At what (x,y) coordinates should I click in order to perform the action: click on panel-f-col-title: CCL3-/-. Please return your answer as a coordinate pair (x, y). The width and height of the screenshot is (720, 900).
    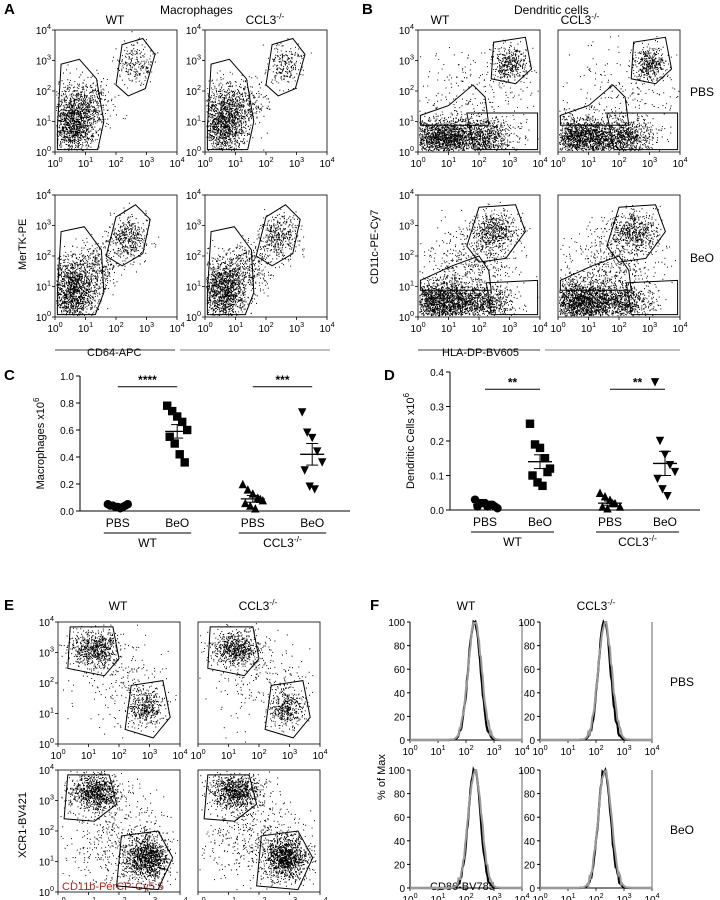
    Looking at the image, I should click on (596, 605).